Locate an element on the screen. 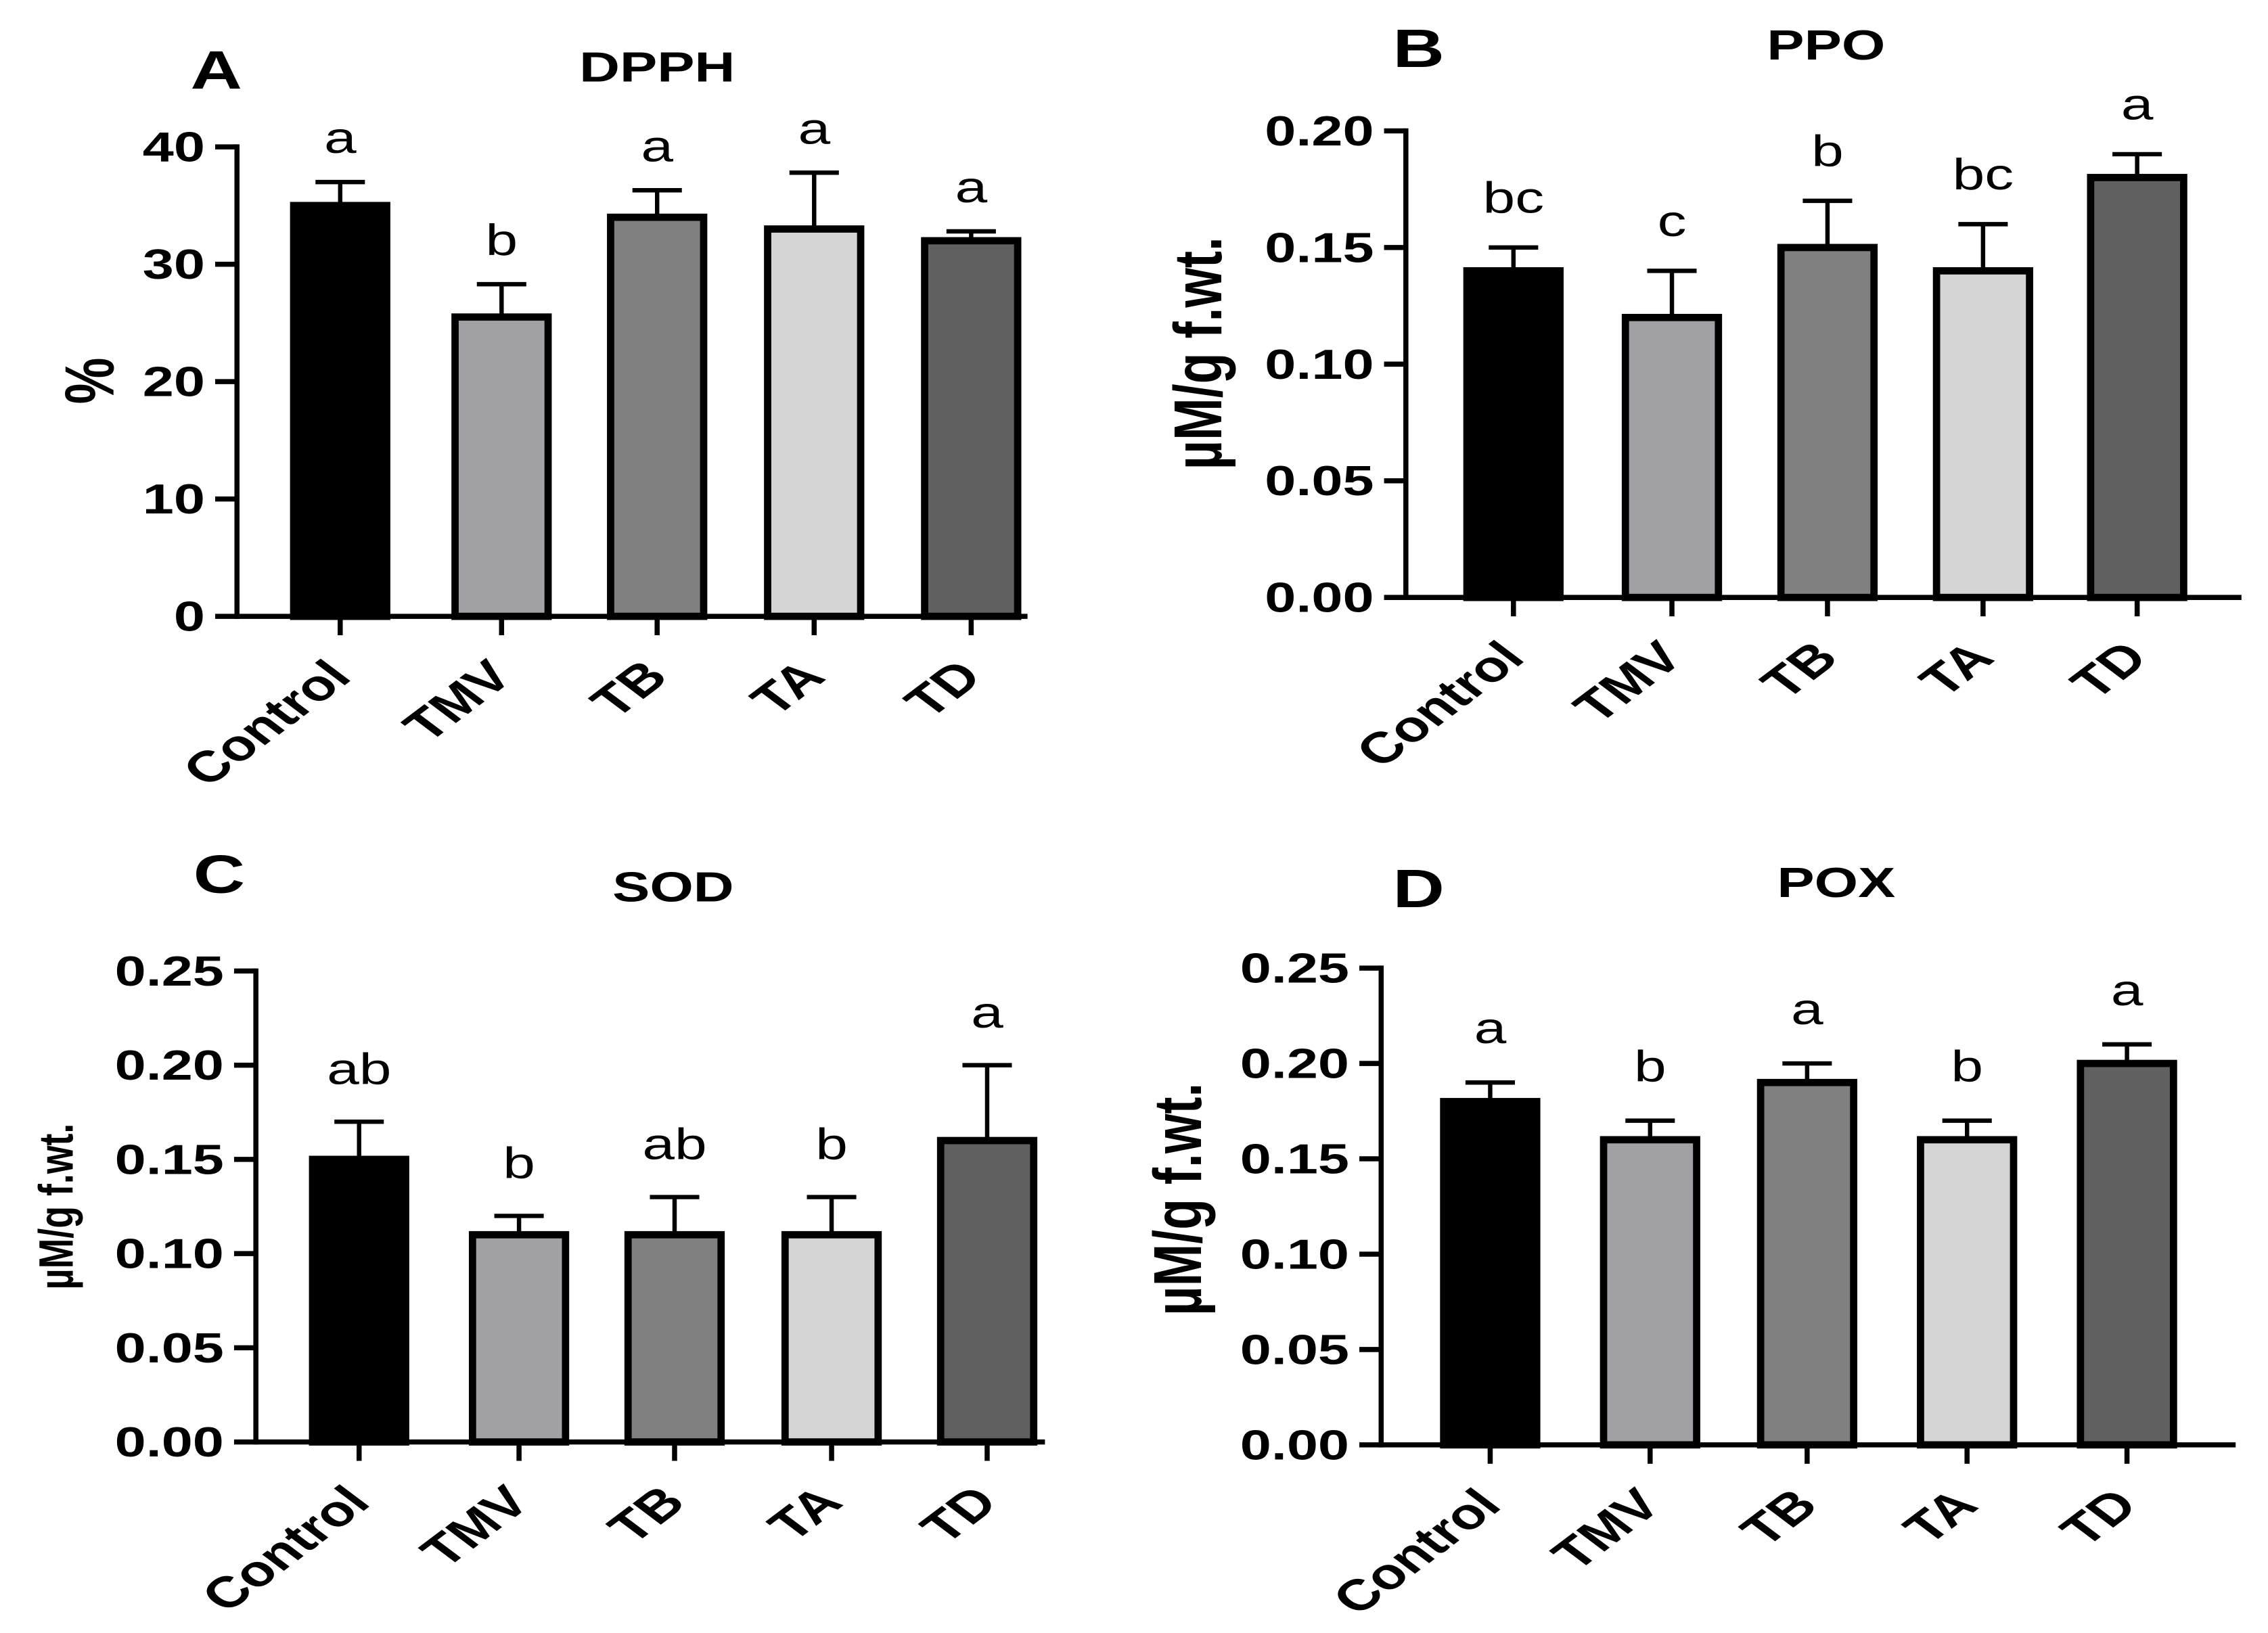 The height and width of the screenshot is (1633, 2268). significance-letter-ta: a is located at coordinates (814, 128).